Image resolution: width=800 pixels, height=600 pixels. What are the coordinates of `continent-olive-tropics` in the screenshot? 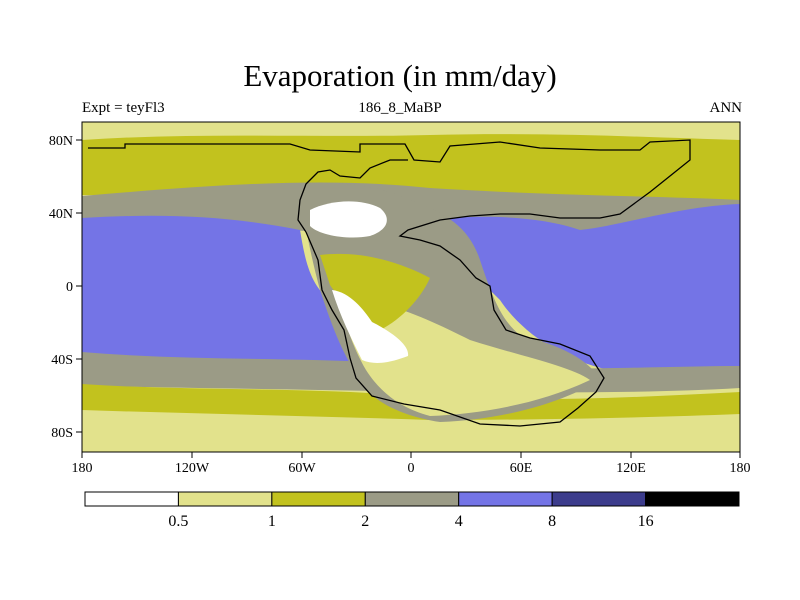 It's located at (375, 291).